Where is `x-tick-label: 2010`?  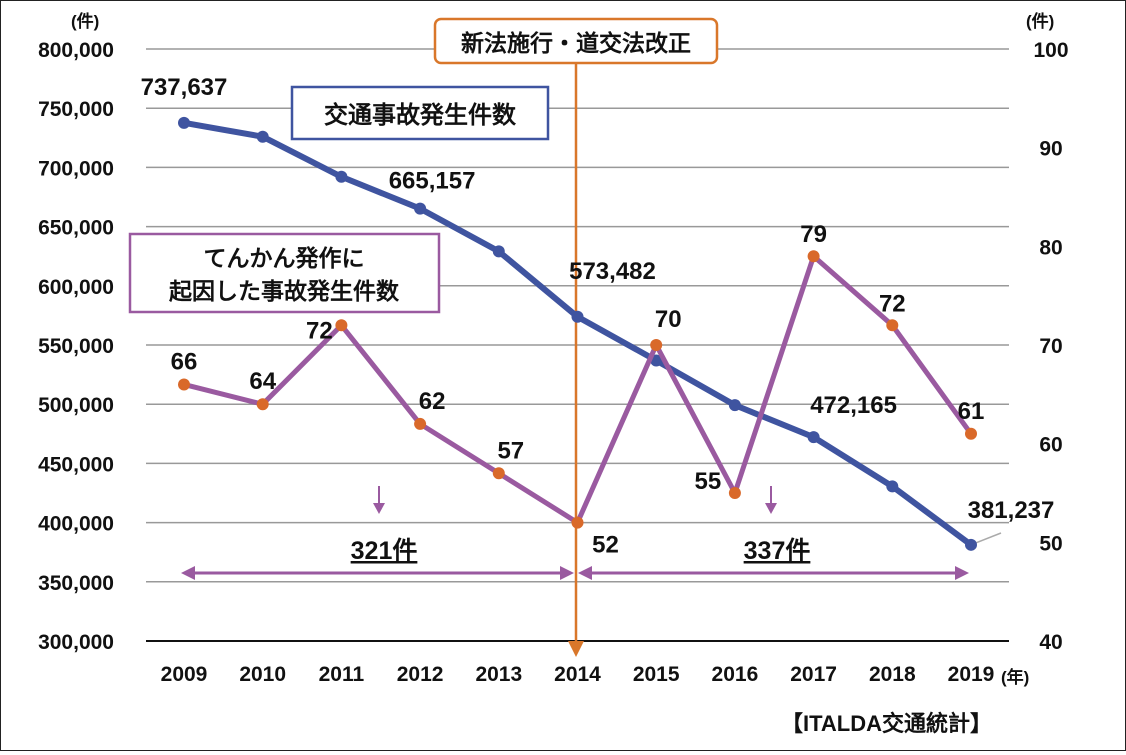
x-tick-label: 2010 is located at coordinates (262, 674).